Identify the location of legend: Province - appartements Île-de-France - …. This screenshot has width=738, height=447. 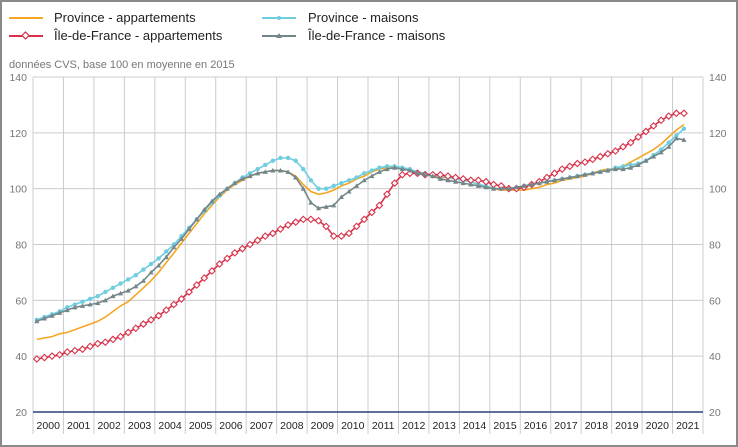
(227, 26).